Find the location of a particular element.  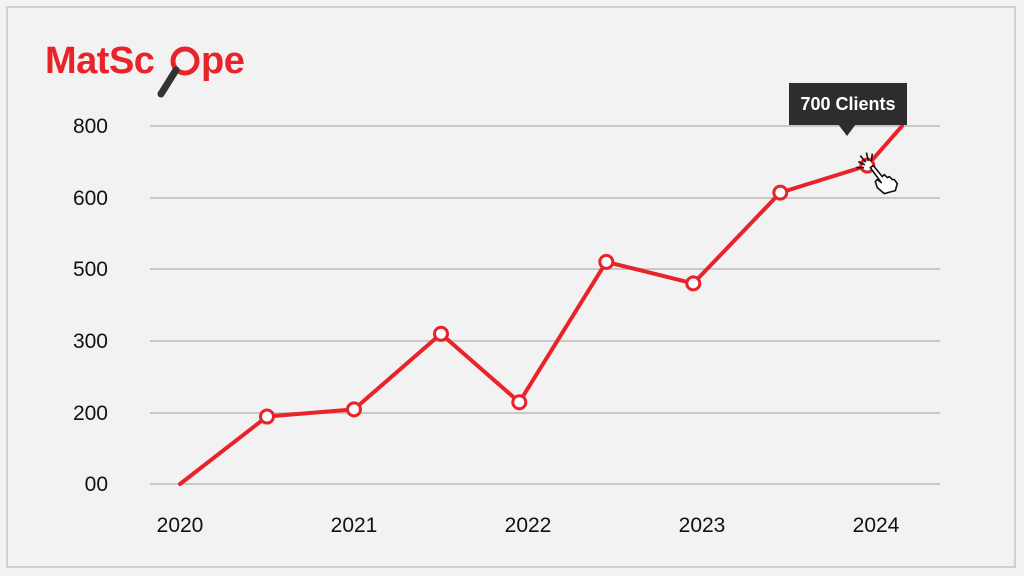

y-tick-label: 500 is located at coordinates (90, 269).